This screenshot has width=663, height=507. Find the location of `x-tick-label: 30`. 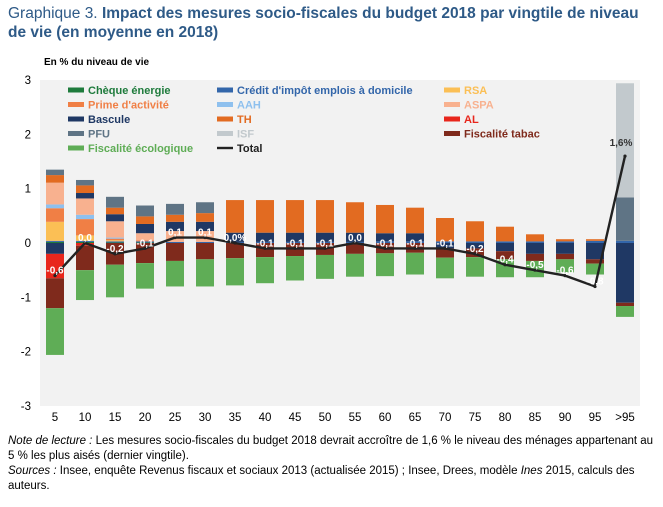

x-tick-label: 30 is located at coordinates (205, 418).